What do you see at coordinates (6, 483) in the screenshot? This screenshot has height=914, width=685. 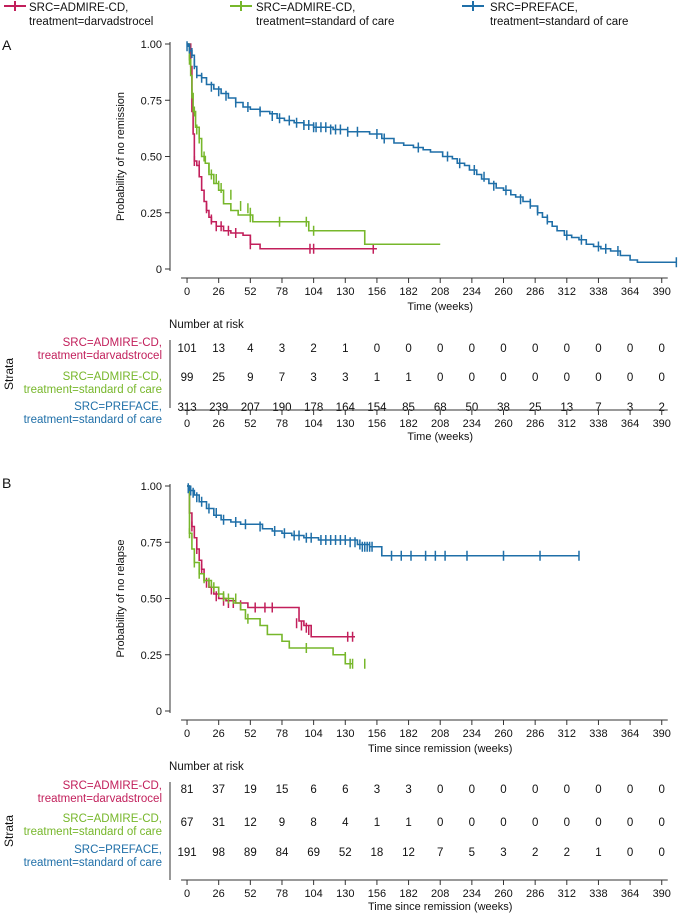 I see `panel-label-b: B` at bounding box center [6, 483].